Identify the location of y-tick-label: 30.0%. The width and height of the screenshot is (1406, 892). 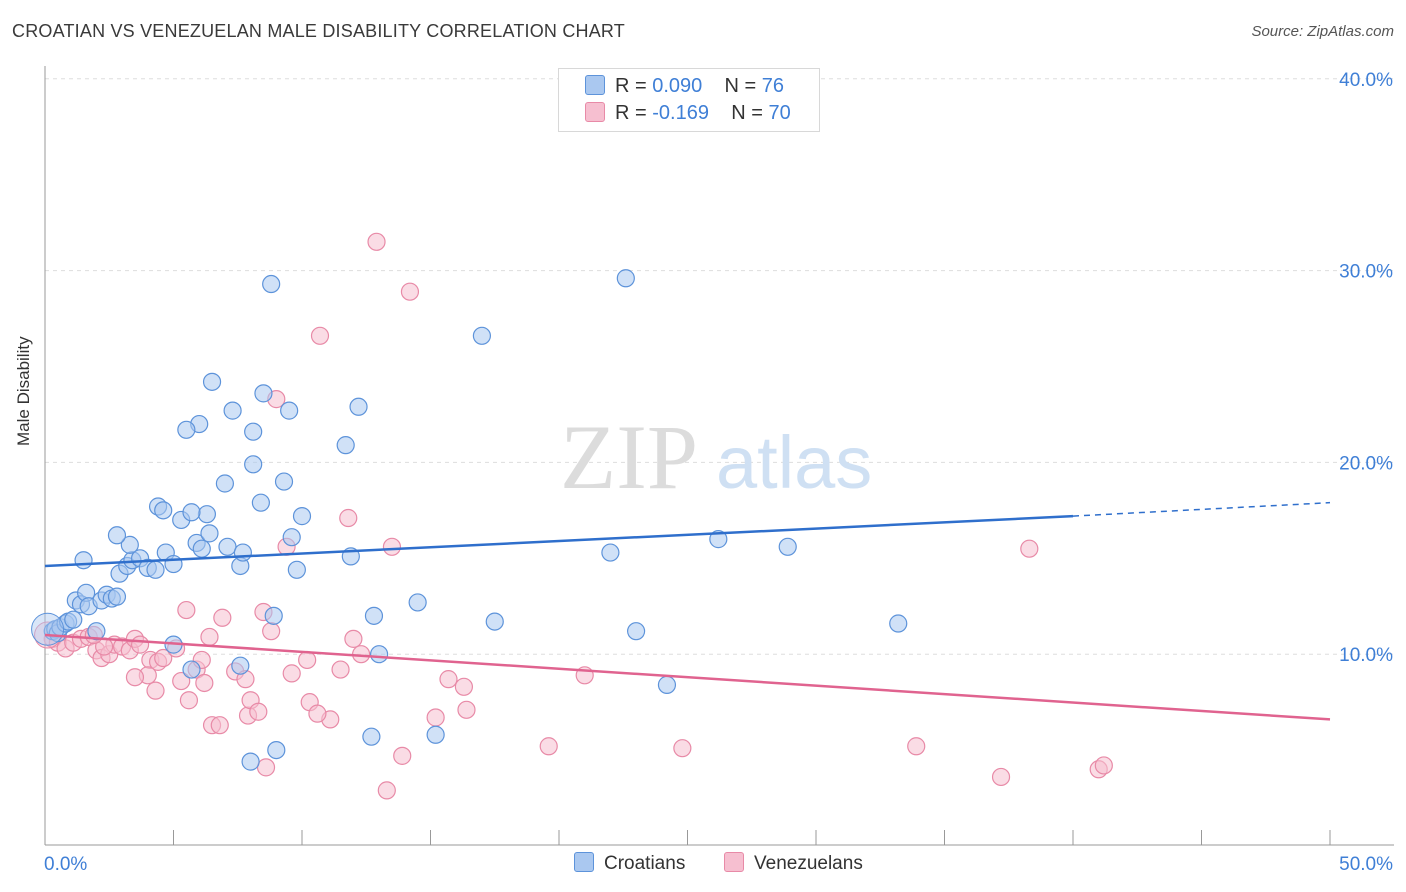
(1366, 272).